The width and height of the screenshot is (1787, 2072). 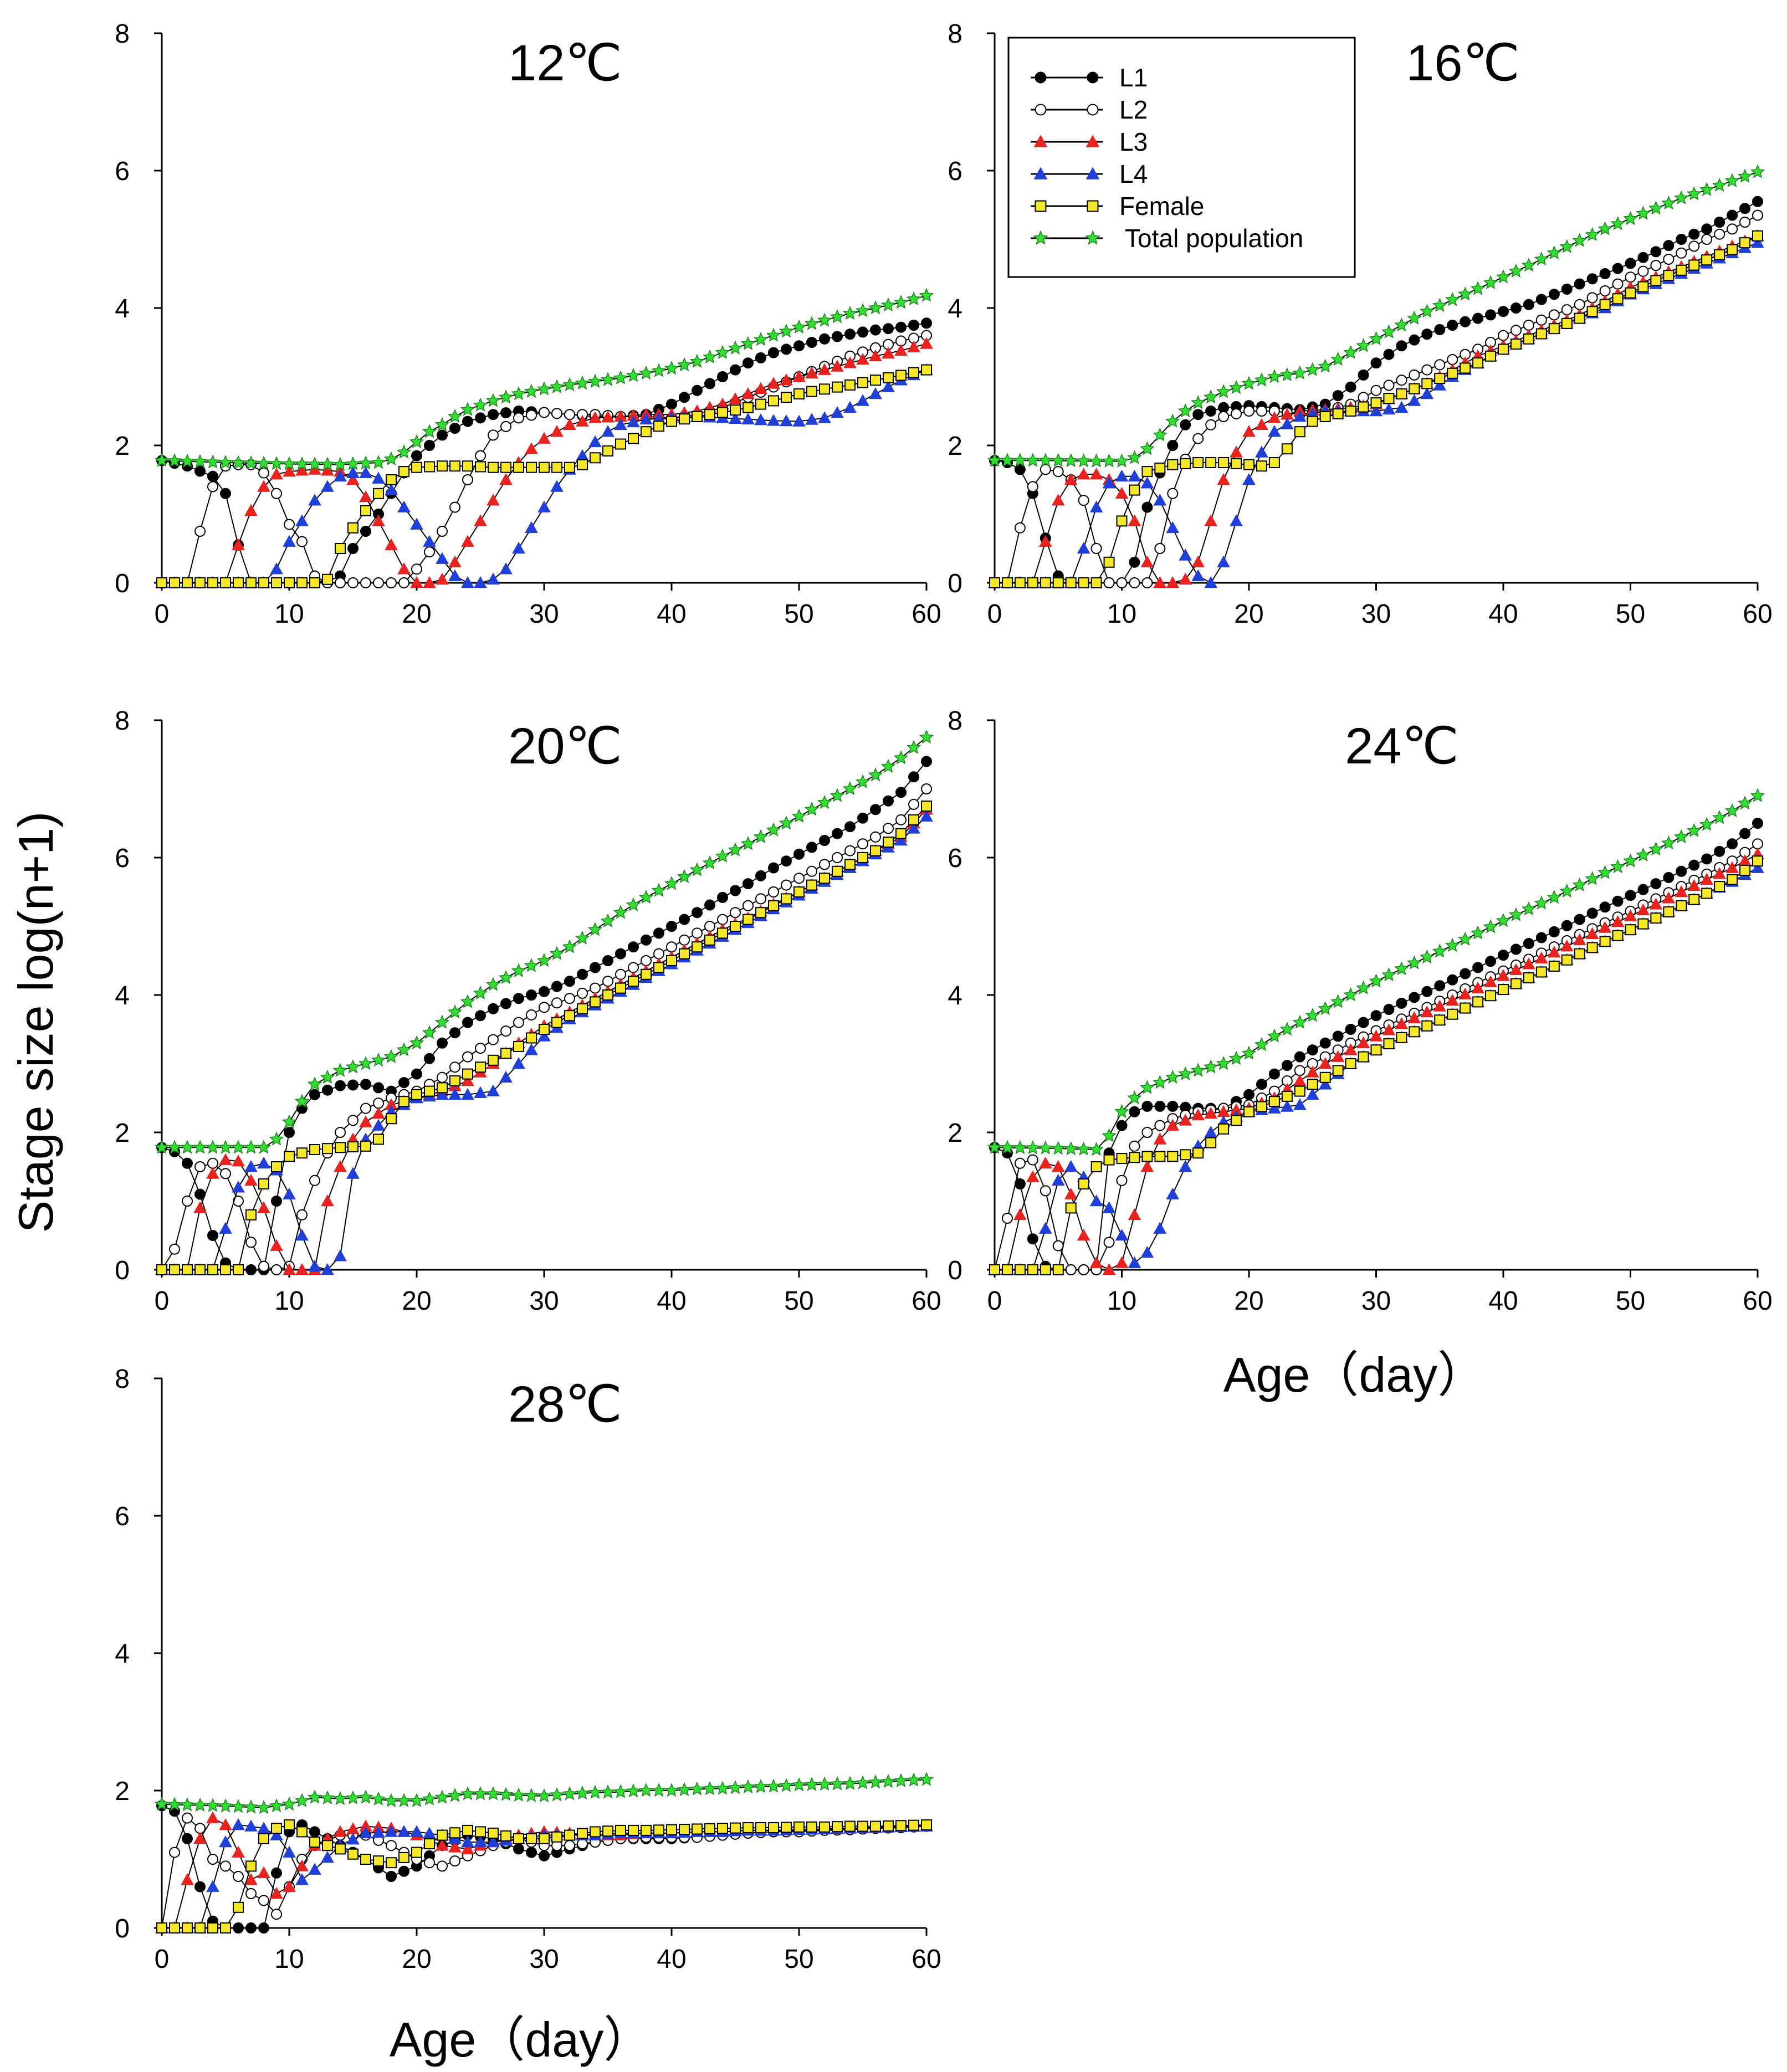 What do you see at coordinates (122, 446) in the screenshot?
I see `y-tick-label: 2` at bounding box center [122, 446].